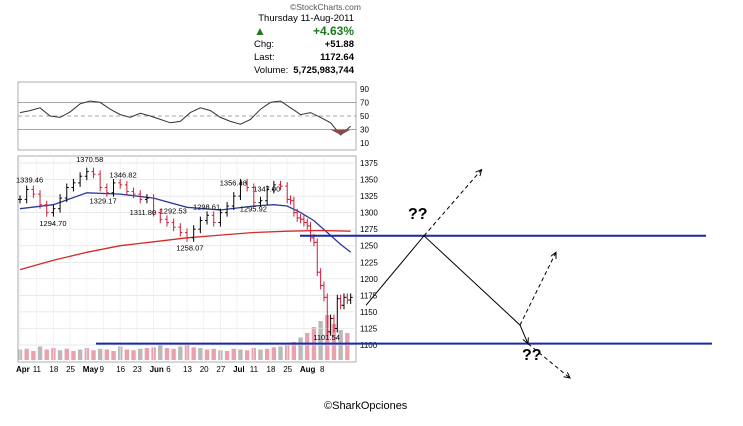  Describe the element at coordinates (333, 31) in the screenshot. I see `quote-pct: +4.63%` at that location.